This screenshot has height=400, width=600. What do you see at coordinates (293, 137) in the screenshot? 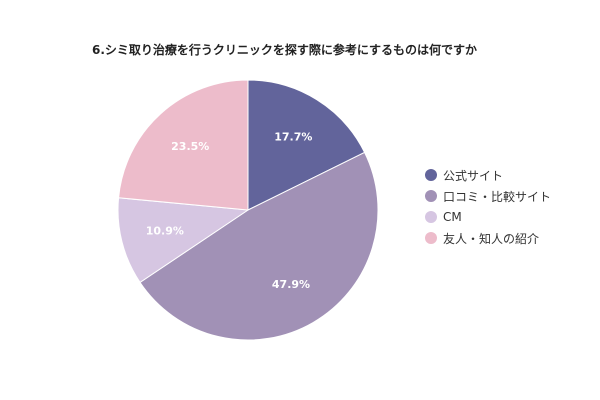
I see `slice-label-1: 17.7%` at bounding box center [293, 137].